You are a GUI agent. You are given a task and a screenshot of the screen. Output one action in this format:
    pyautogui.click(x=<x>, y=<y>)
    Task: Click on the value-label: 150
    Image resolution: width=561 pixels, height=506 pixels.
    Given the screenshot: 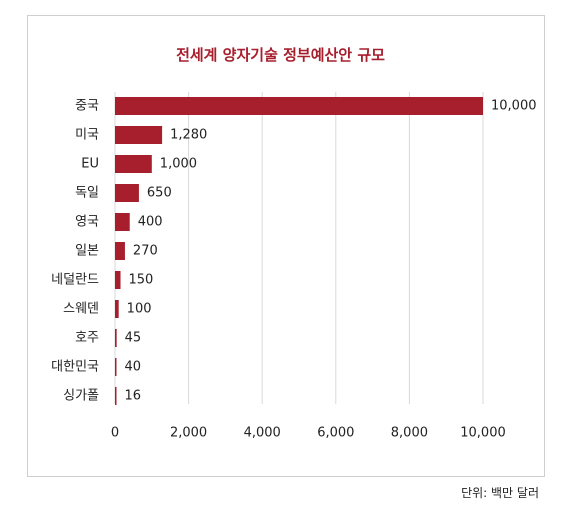 What is the action you would take?
    pyautogui.click(x=141, y=280)
    